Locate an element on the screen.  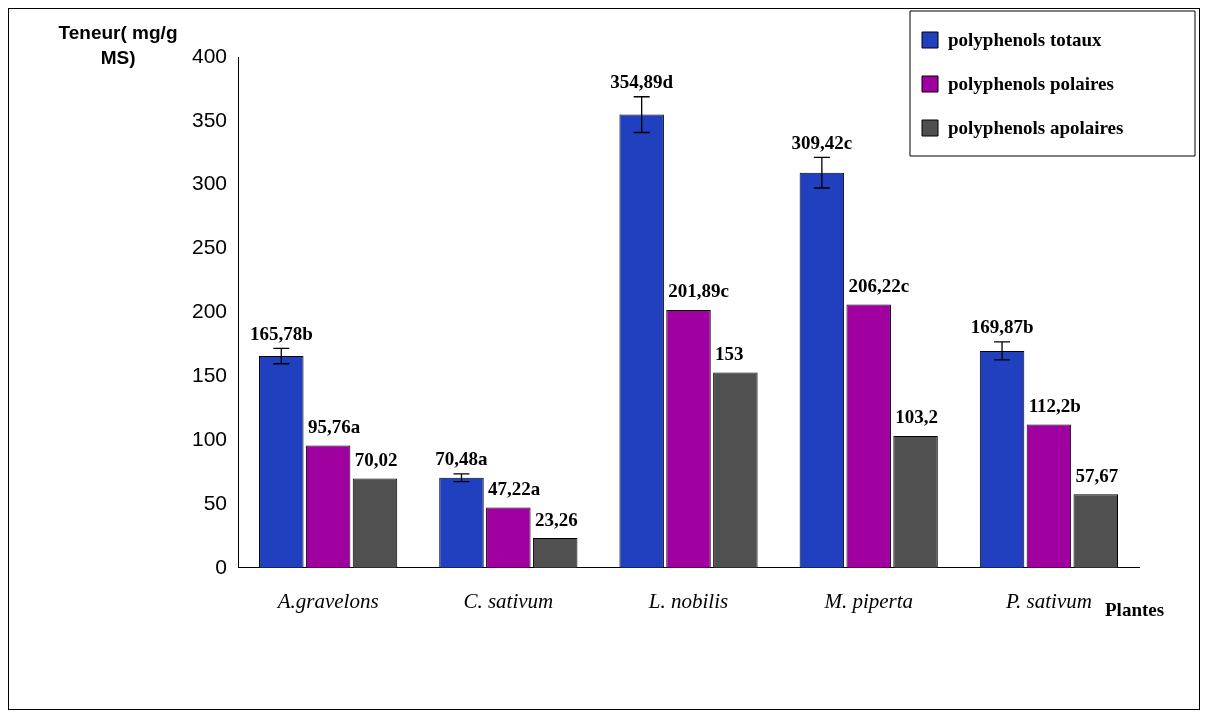
y-tick-label: 100 is located at coordinates (209, 438).